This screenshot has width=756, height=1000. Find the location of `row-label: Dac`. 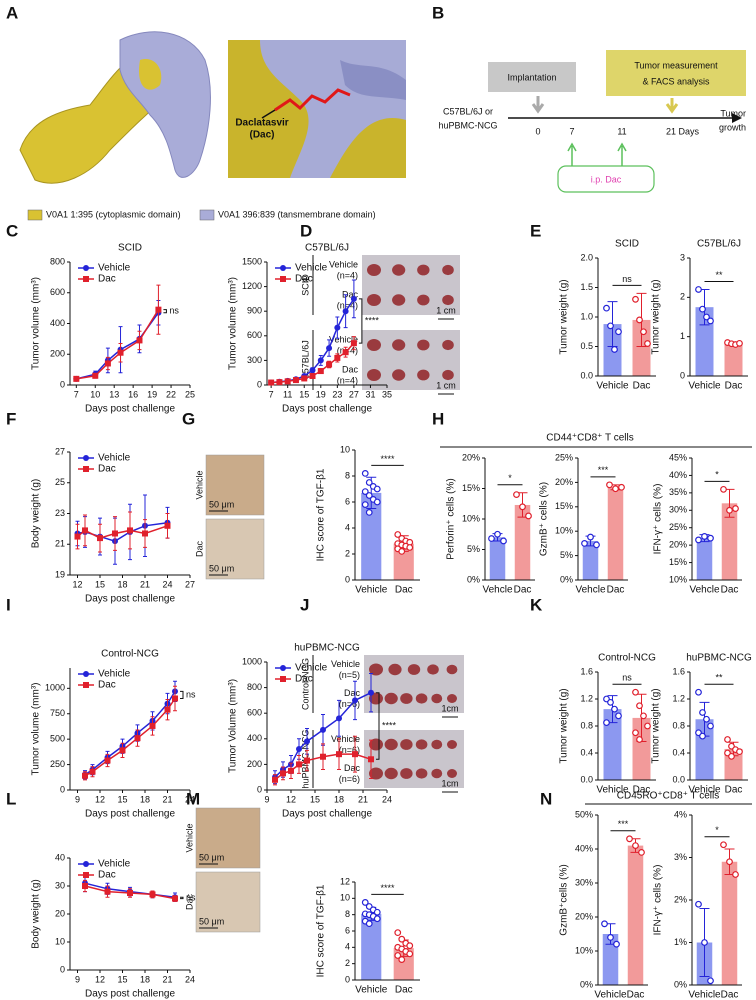

row-label: Dac is located at coordinates (199, 549).